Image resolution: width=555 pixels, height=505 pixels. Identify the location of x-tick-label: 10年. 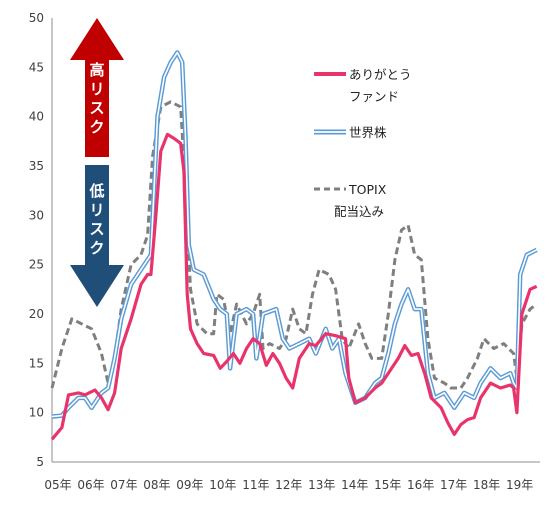
(222, 485).